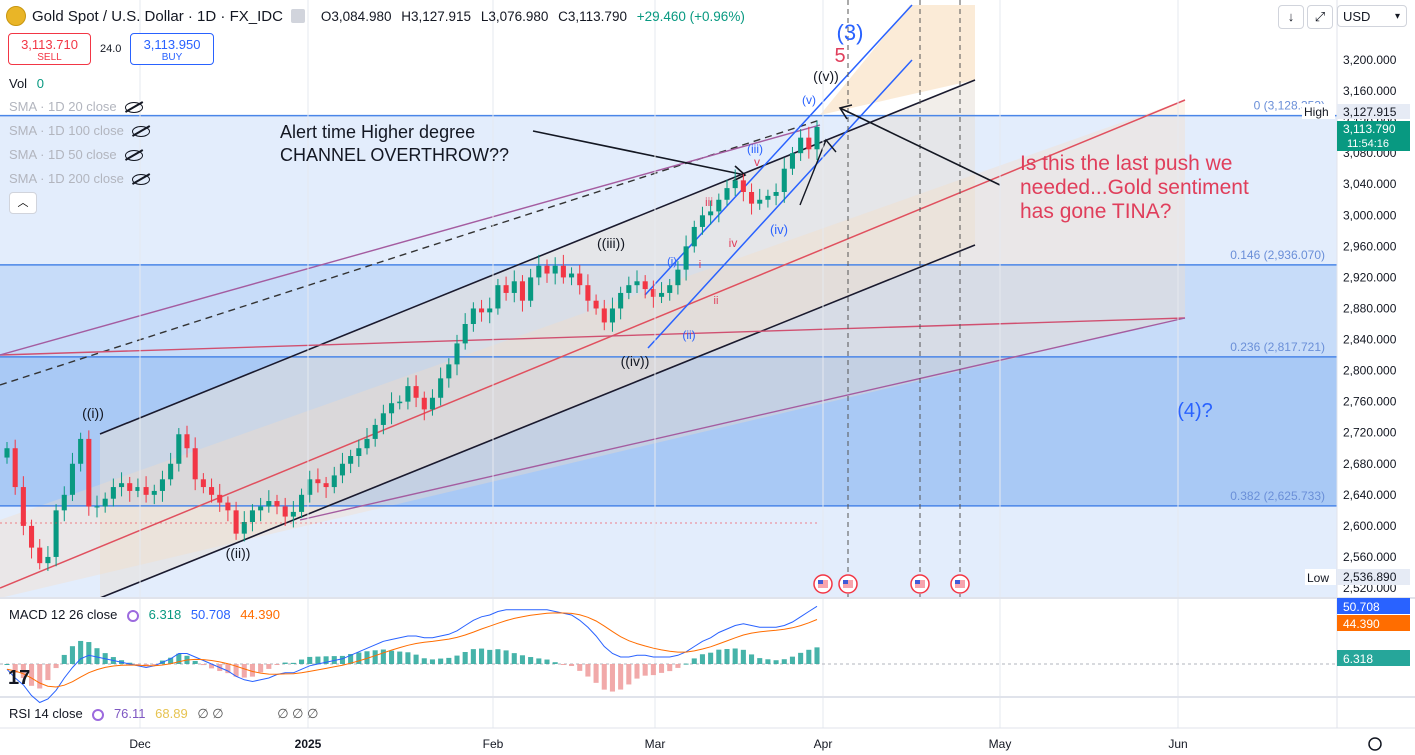 The width and height of the screenshot is (1415, 755). Describe the element at coordinates (1320, 17) in the screenshot. I see `fullscreen-icon: ⤢` at that location.